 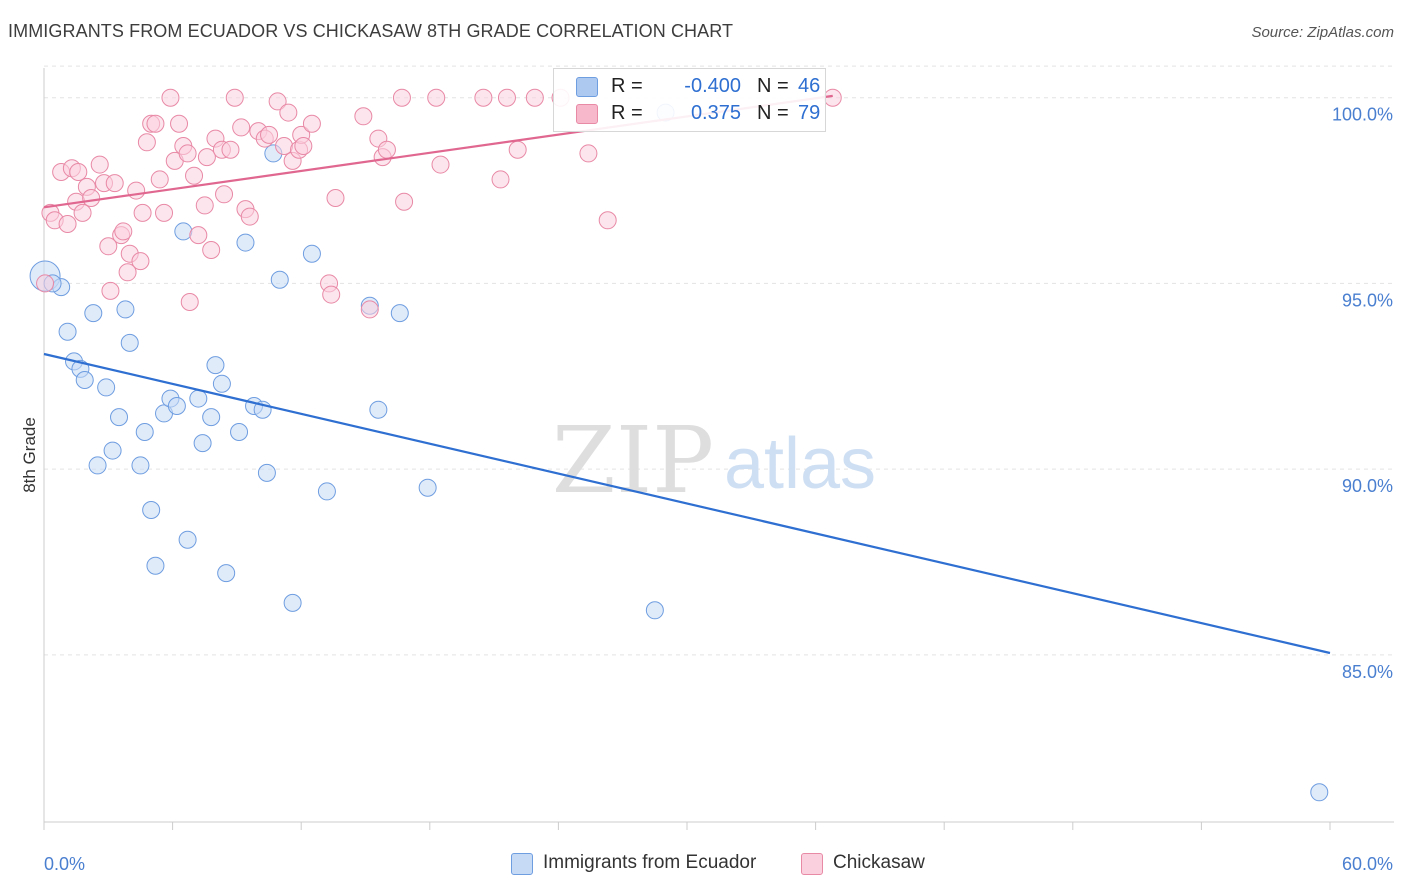 I want to click on chart-source: Source: ZipAtlas.com, so click(x=1322, y=32).